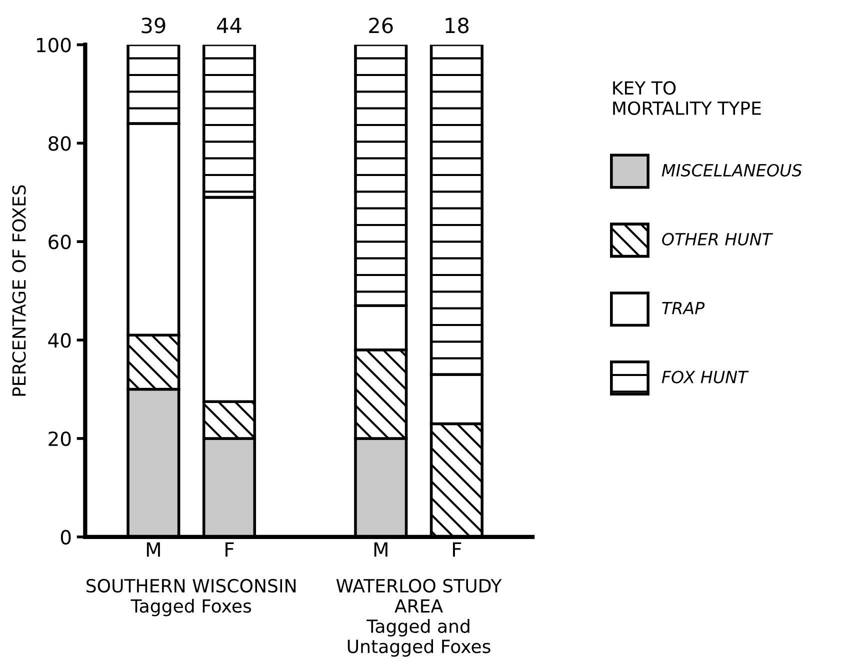 The width and height of the screenshot is (852, 658). What do you see at coordinates (457, 26) in the screenshot?
I see `text: 18` at bounding box center [457, 26].